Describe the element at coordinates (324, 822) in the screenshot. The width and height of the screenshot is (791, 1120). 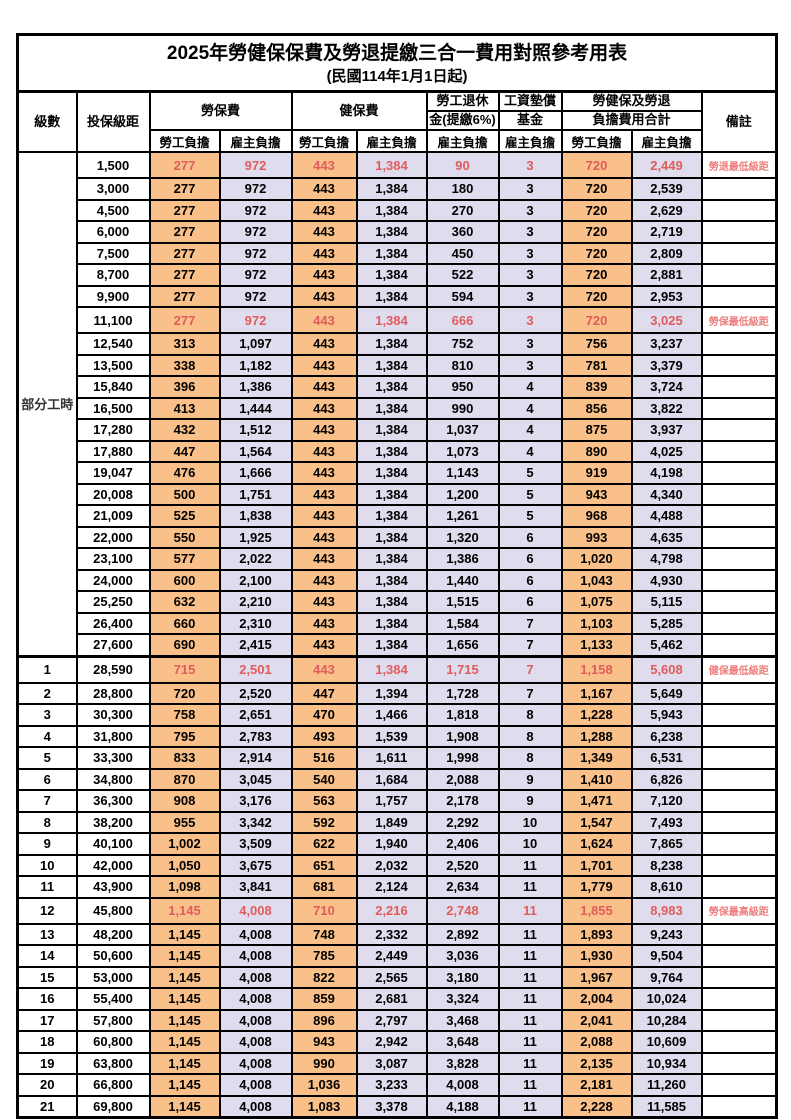
I see `cell-health-employee: 592` at that location.